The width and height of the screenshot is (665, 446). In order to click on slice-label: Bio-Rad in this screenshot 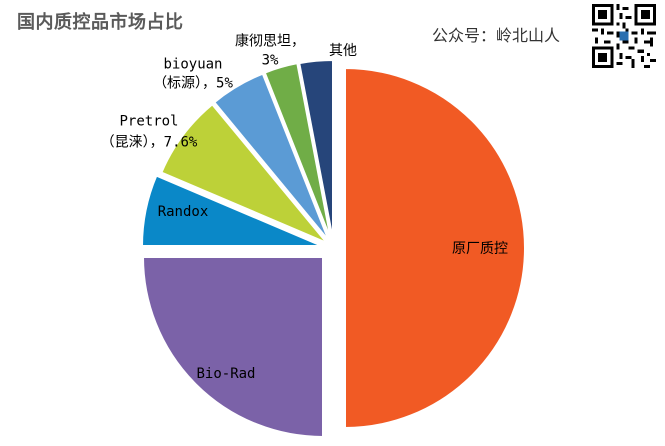, I will do `click(225, 374)`.